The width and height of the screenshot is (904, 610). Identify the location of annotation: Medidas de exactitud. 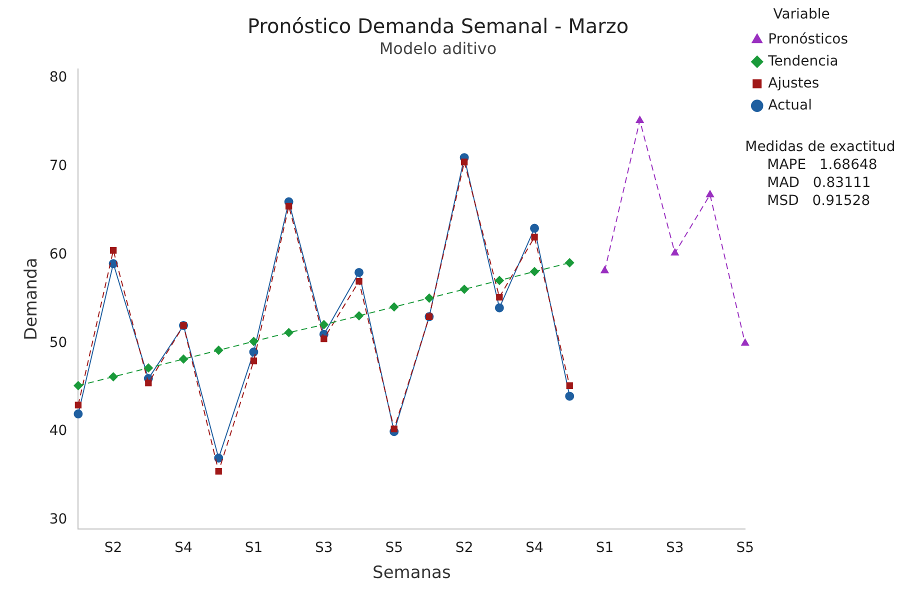
(820, 147).